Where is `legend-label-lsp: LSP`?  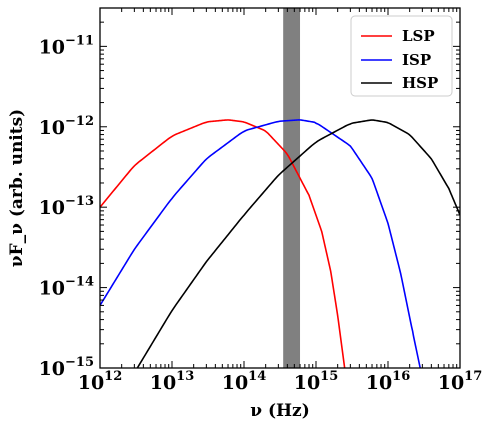 legend-label-lsp: LSP is located at coordinates (418, 36).